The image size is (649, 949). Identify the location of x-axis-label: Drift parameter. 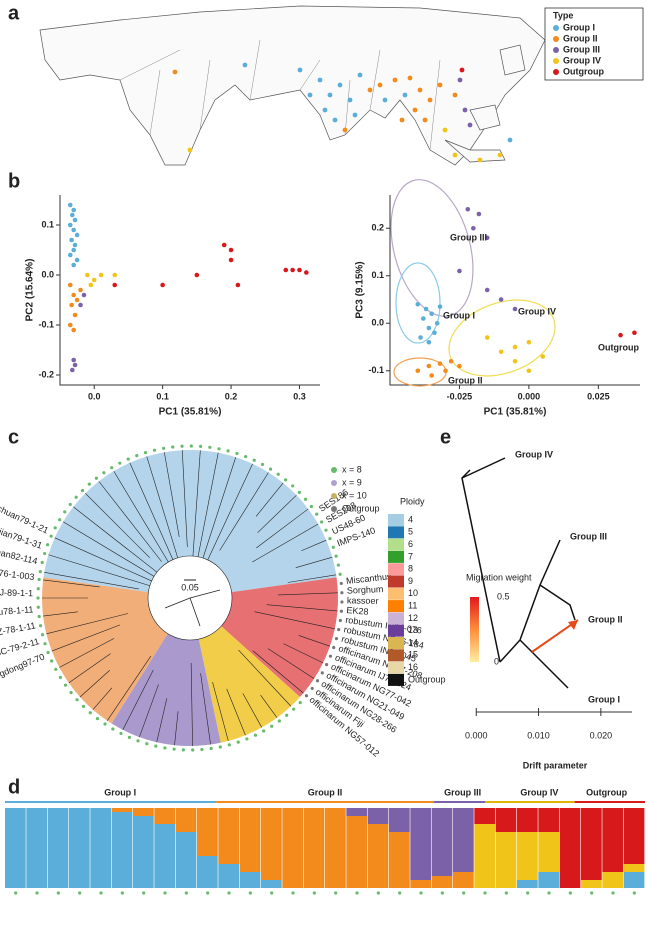
(555, 765).